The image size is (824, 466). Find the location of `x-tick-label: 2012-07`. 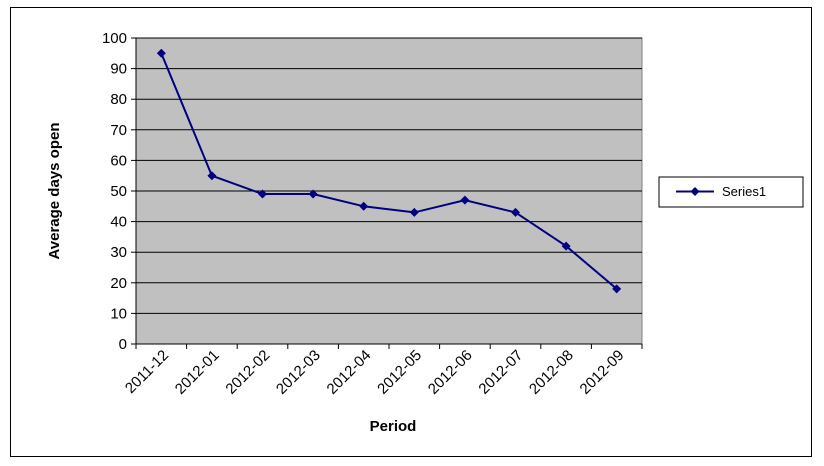

x-tick-label: 2012-07 is located at coordinates (500, 372).